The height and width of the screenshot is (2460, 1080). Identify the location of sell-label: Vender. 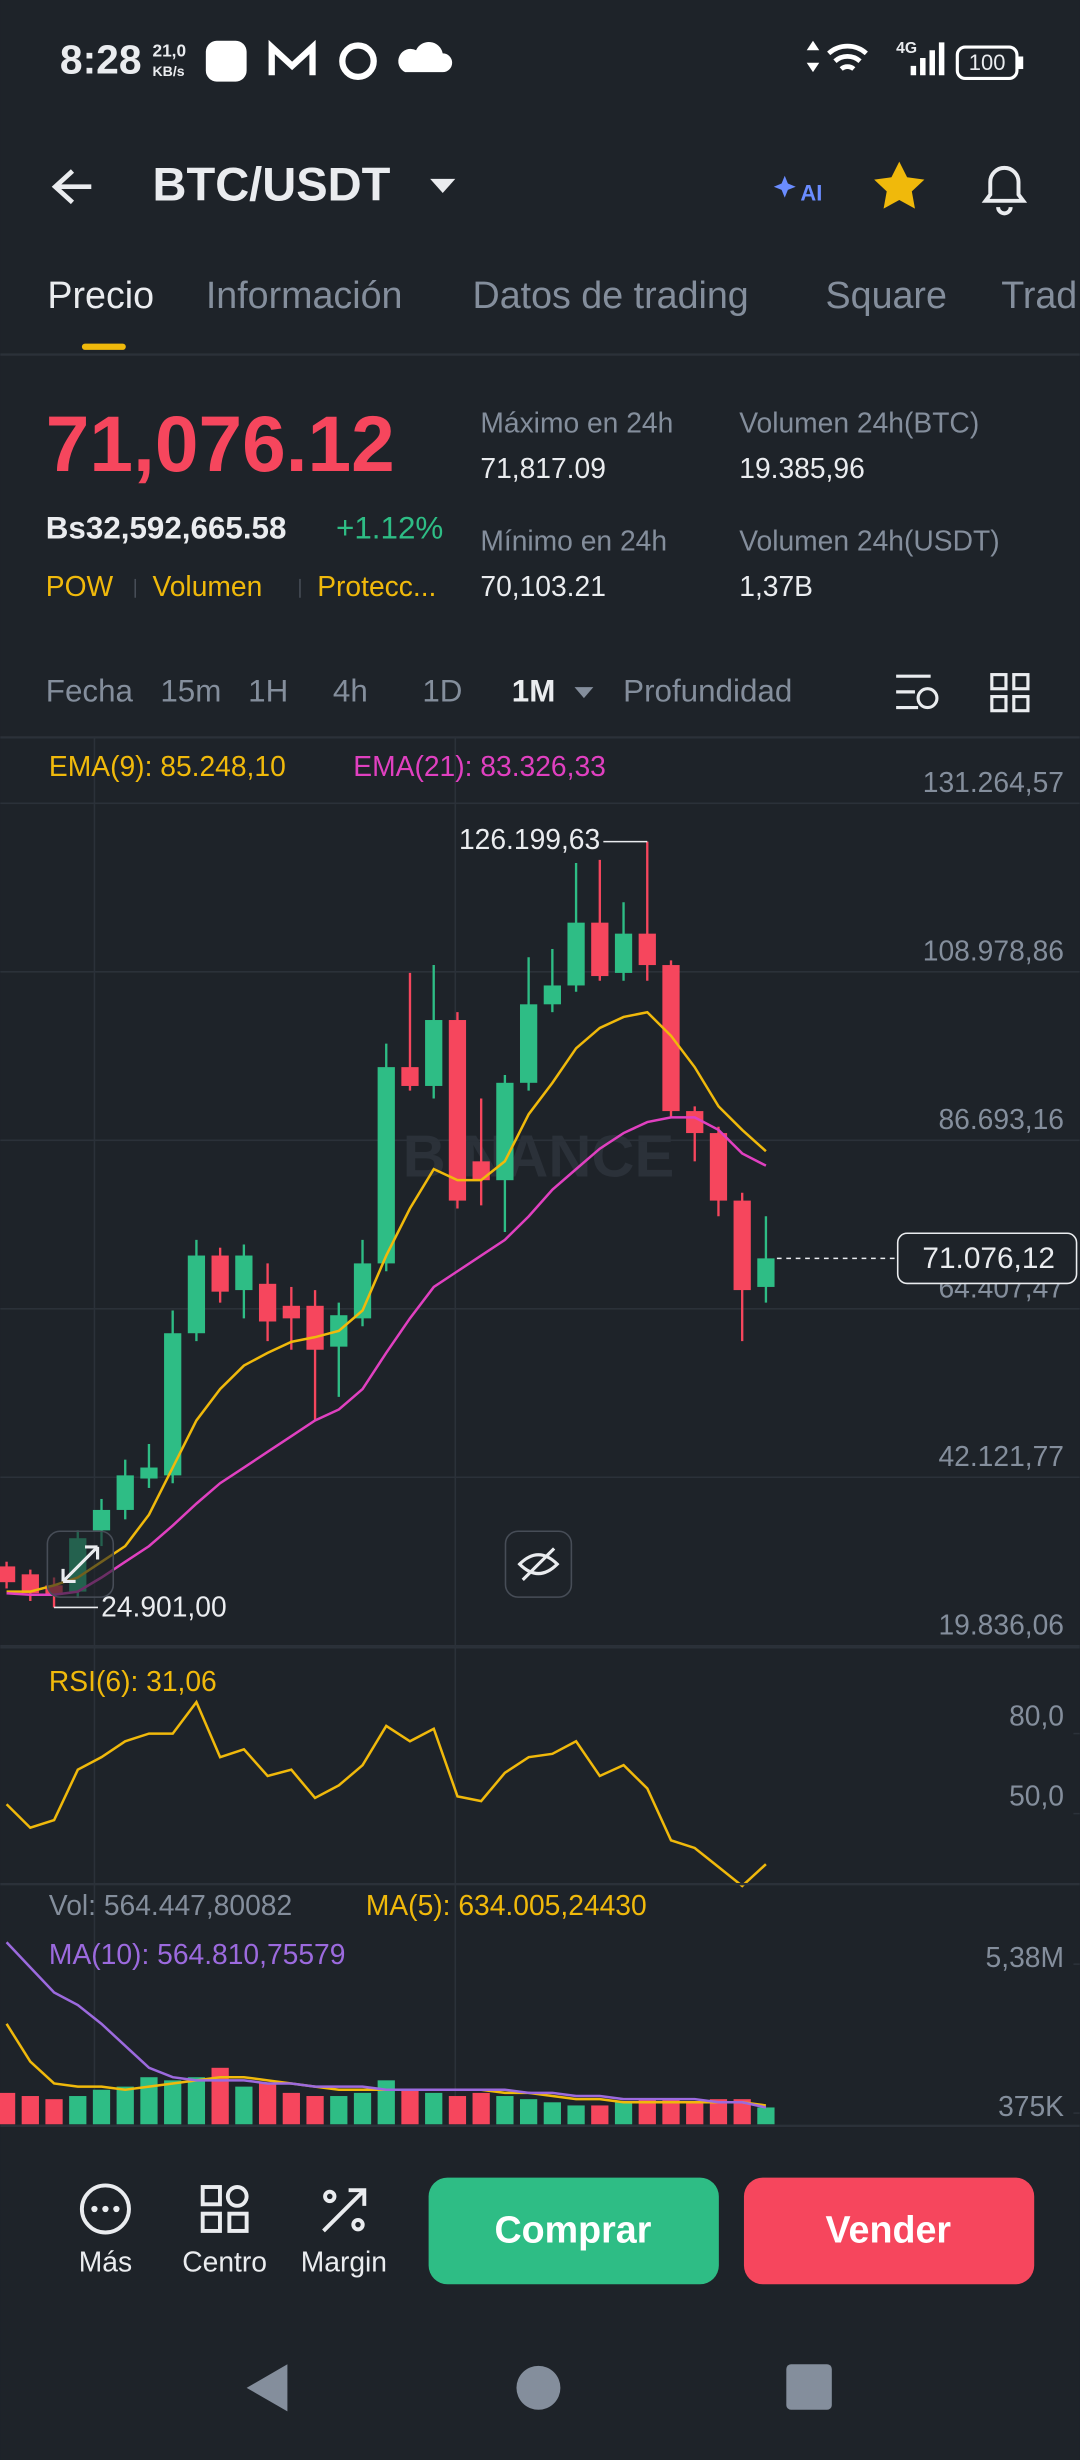
(889, 2229).